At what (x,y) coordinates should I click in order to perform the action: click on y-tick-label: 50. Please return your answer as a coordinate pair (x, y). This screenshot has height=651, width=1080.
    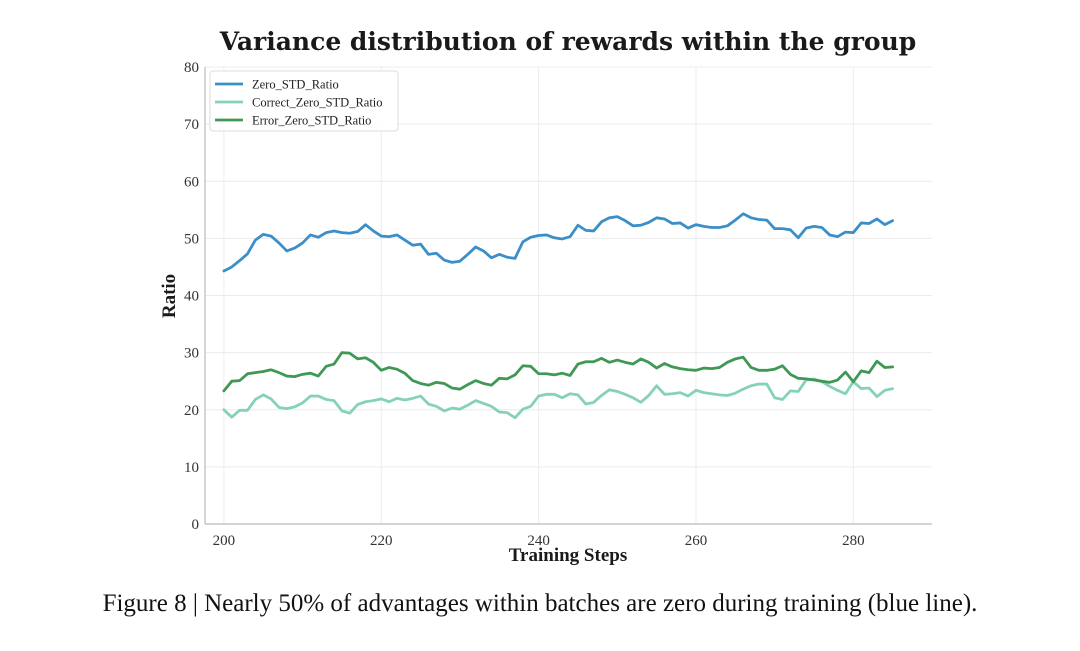
    Looking at the image, I should click on (191, 239).